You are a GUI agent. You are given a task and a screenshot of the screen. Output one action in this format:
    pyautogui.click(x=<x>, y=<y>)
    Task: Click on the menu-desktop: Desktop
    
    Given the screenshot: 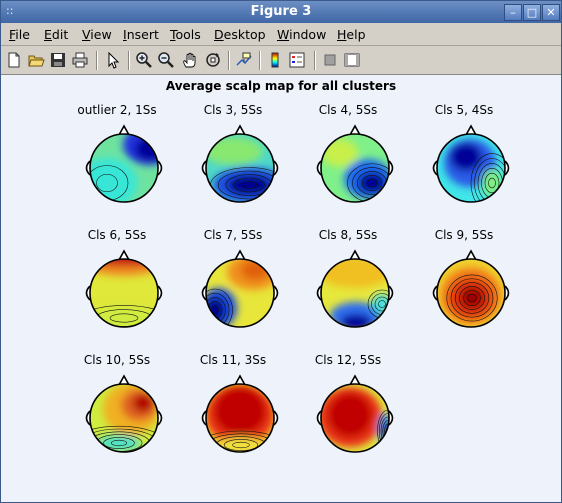 What is the action you would take?
    pyautogui.click(x=240, y=34)
    